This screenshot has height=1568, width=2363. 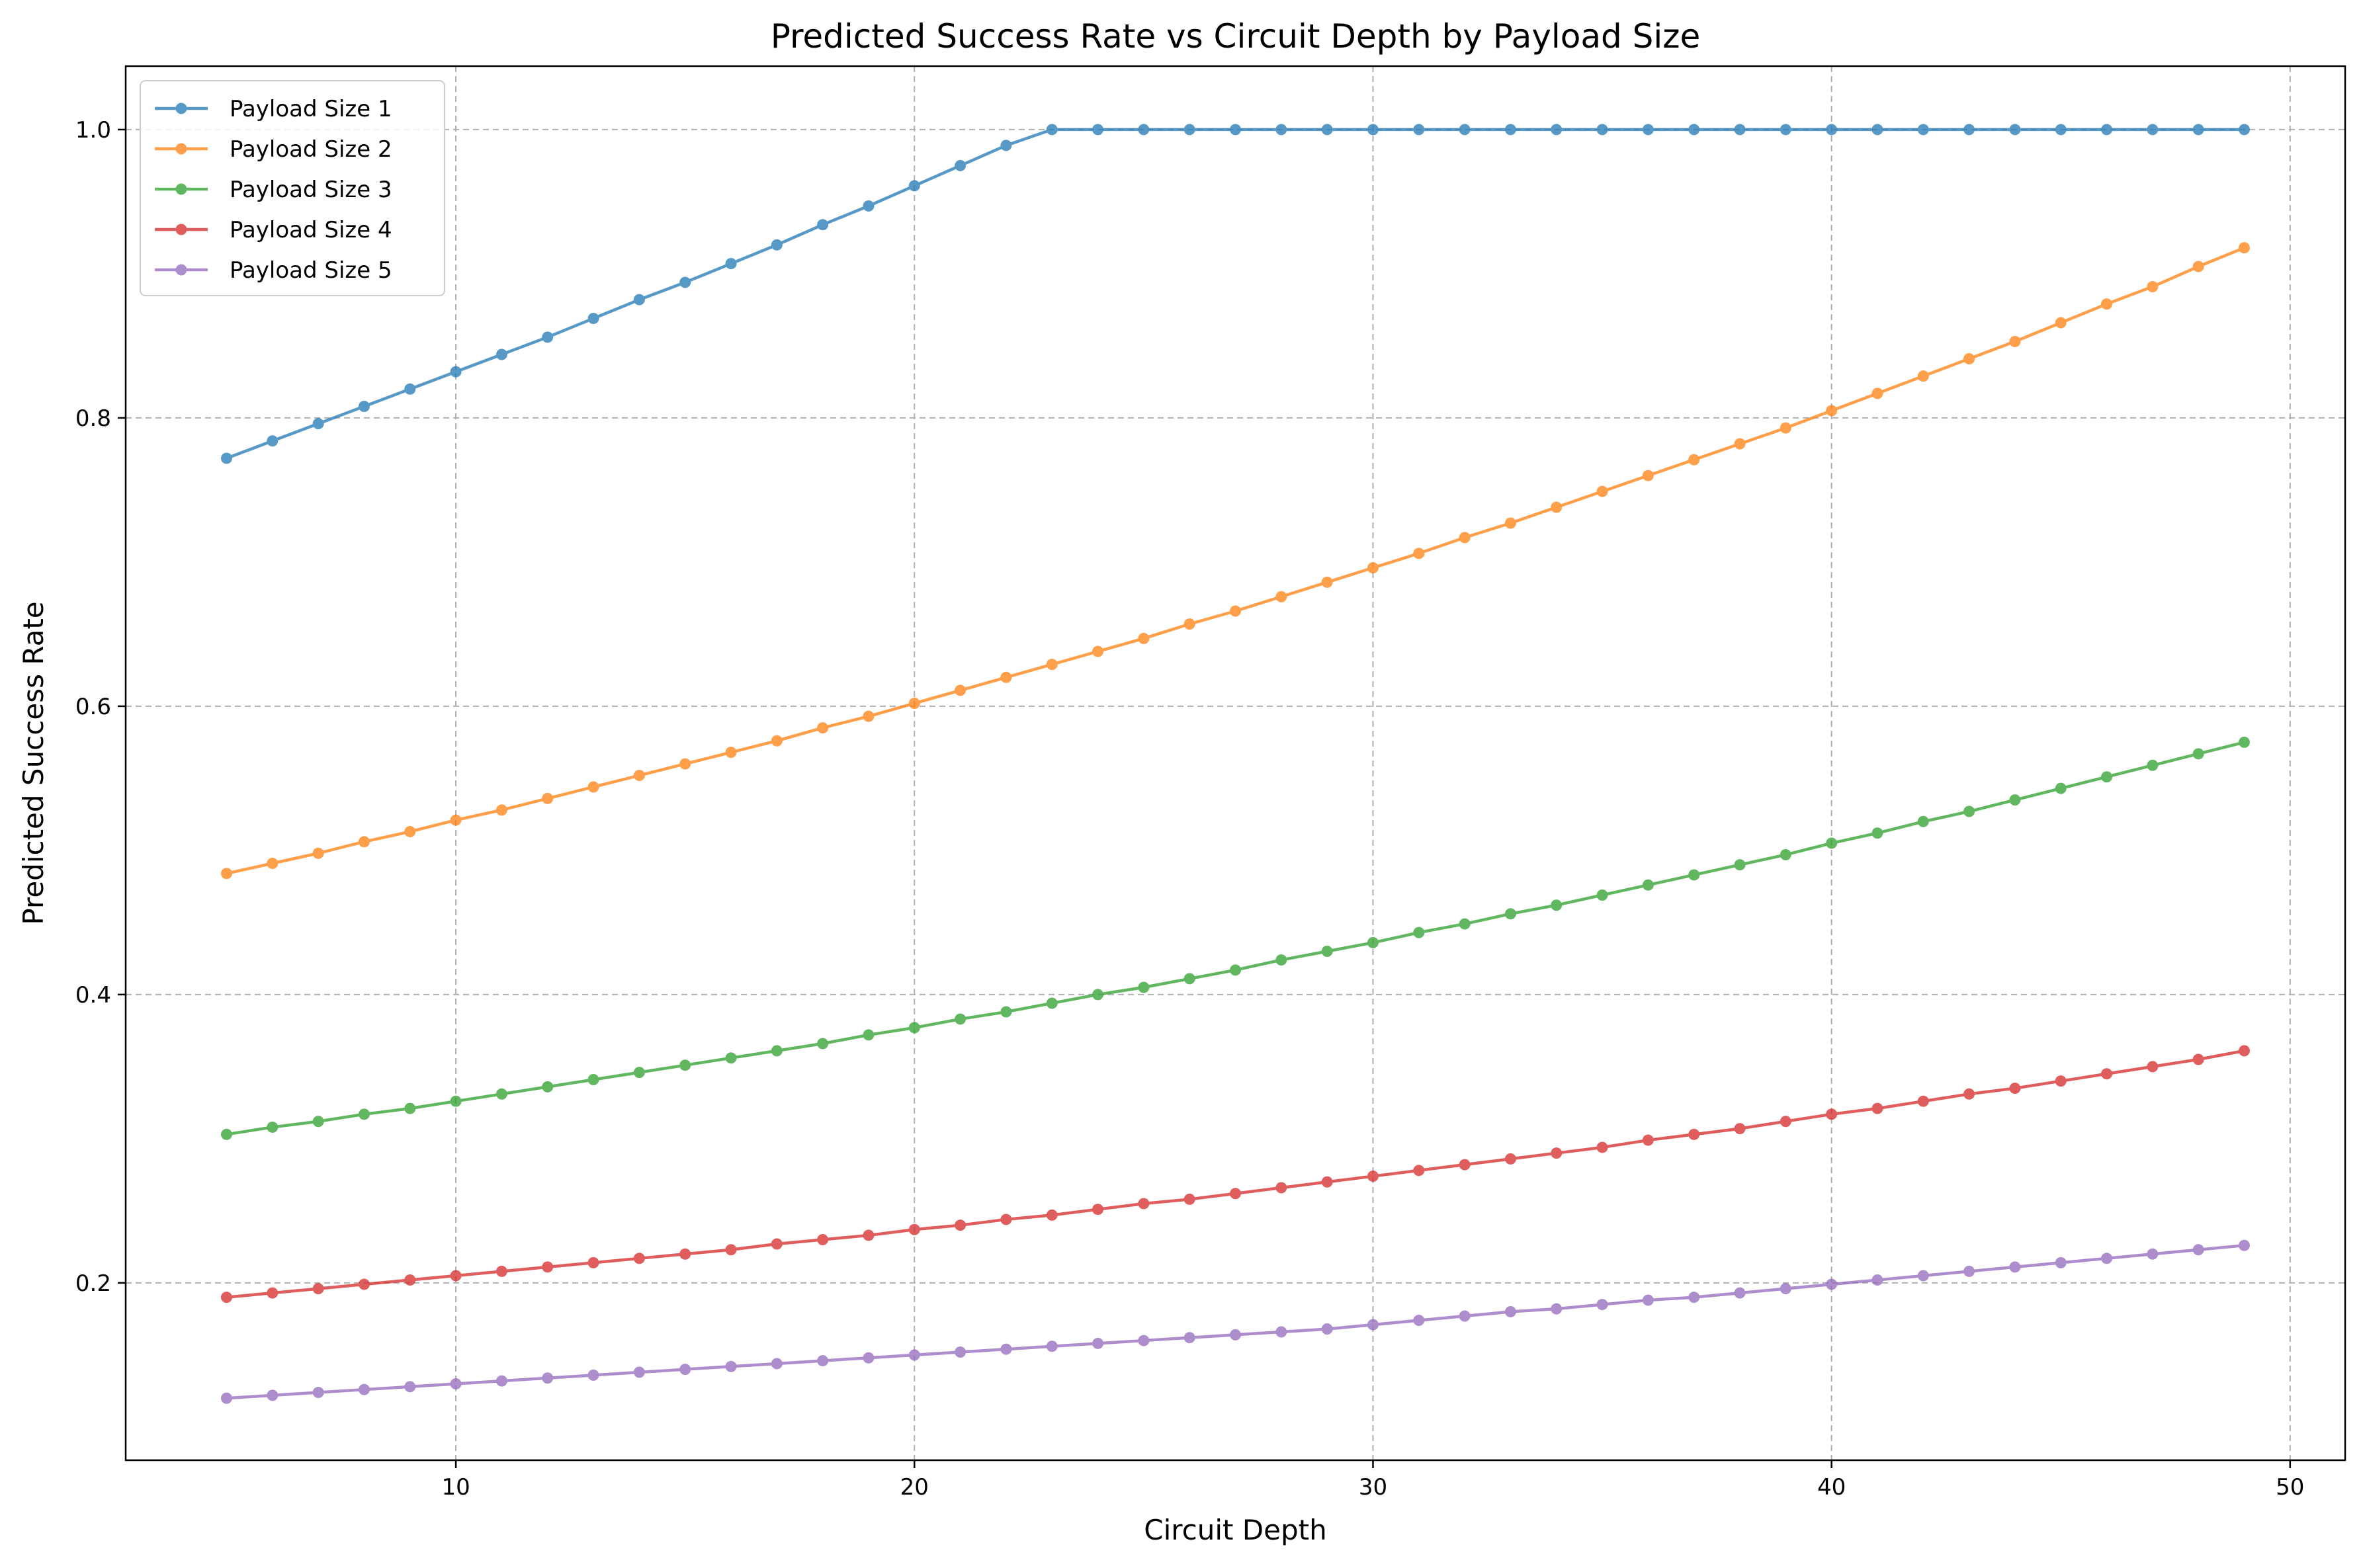 What do you see at coordinates (93, 707) in the screenshot?
I see `y-tick-label: 0.6` at bounding box center [93, 707].